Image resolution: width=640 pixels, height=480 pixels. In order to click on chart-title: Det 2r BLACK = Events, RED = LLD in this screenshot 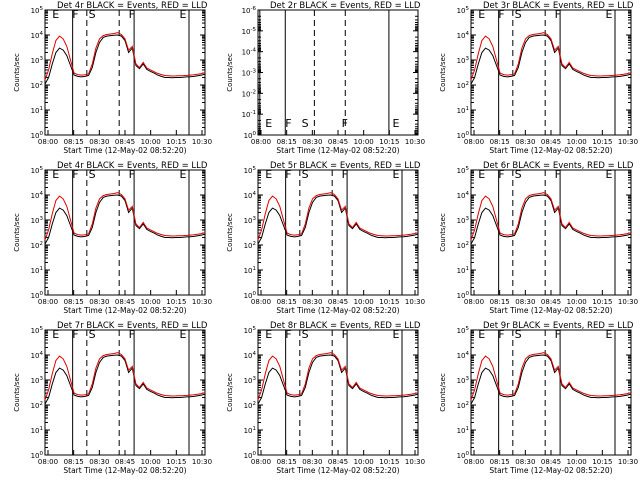, I will do `click(345, 6)`.